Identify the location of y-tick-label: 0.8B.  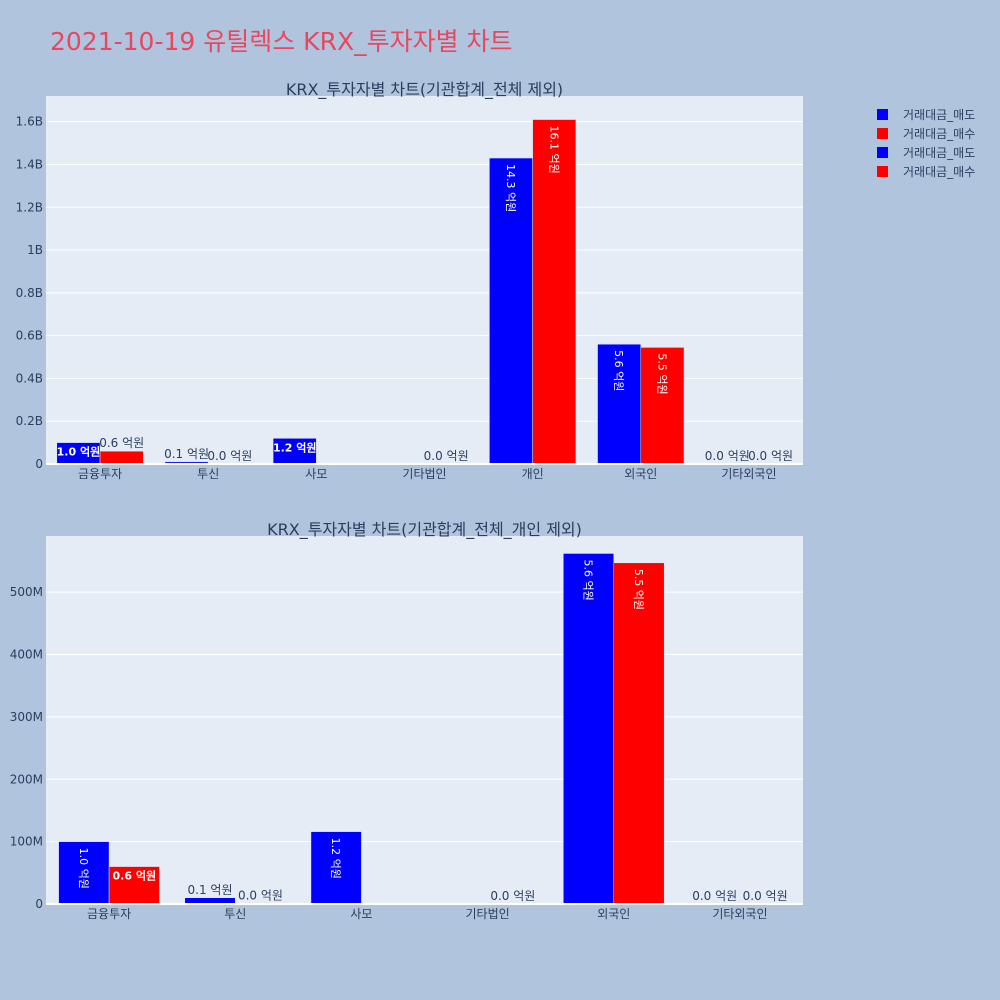
(29, 293).